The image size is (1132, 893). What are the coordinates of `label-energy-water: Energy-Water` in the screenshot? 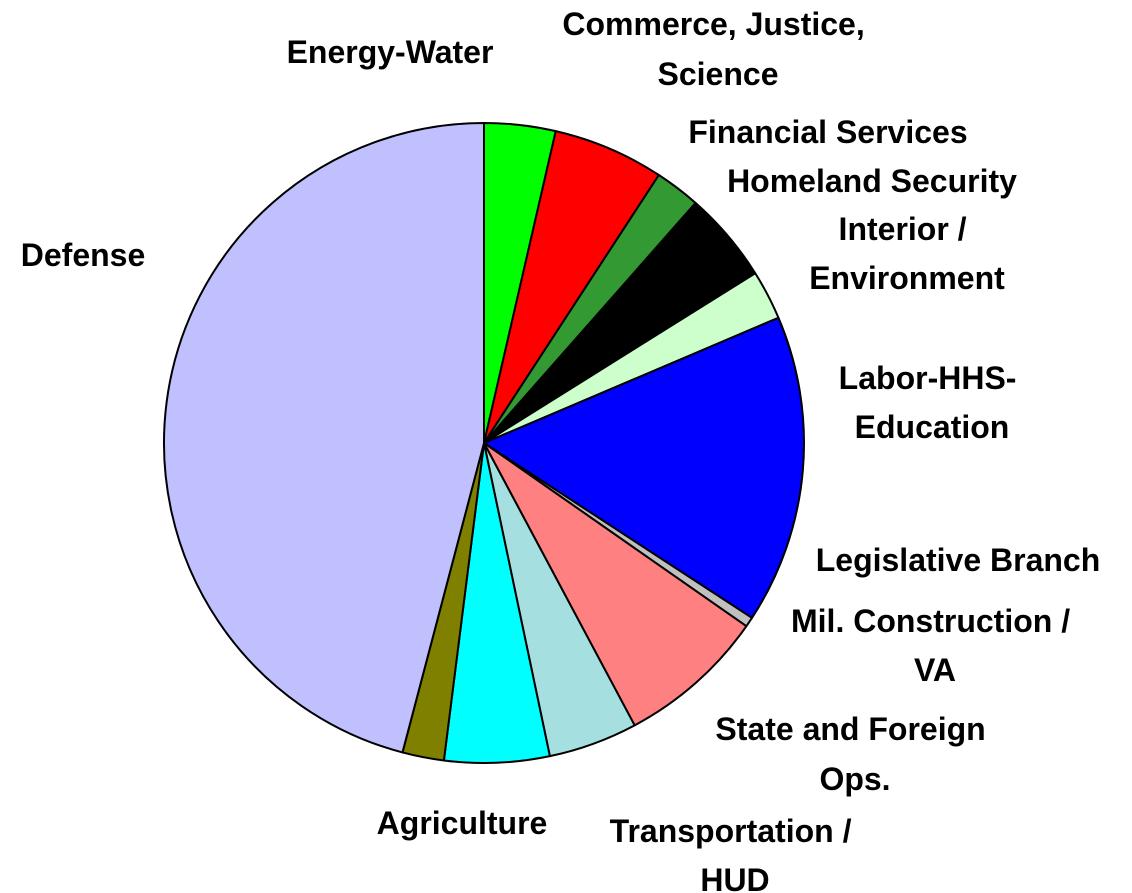 It's located at (390, 52).